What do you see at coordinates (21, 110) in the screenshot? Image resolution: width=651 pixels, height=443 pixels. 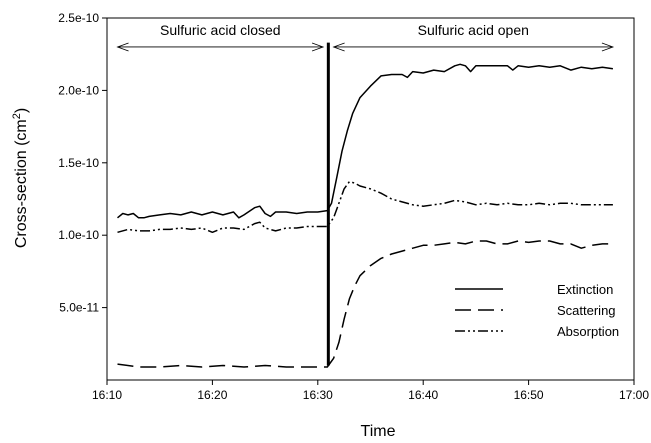 I see `y-axis-title-close: )` at bounding box center [21, 110].